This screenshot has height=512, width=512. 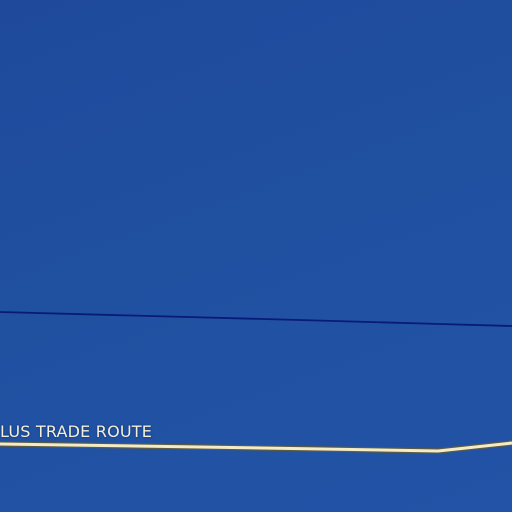 What do you see at coordinates (256, 319) in the screenshot?
I see `maritime-boundary-line` at bounding box center [256, 319].